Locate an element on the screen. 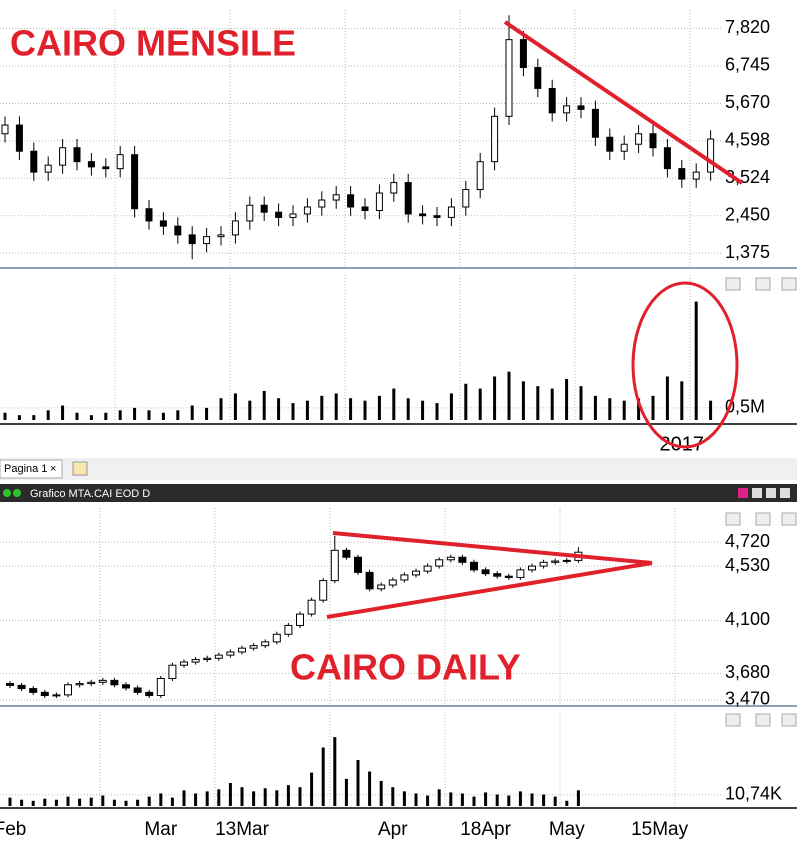 Image resolution: width=797 pixels, height=853 pixels. y-tick-label: 2,450 is located at coordinates (747, 214).